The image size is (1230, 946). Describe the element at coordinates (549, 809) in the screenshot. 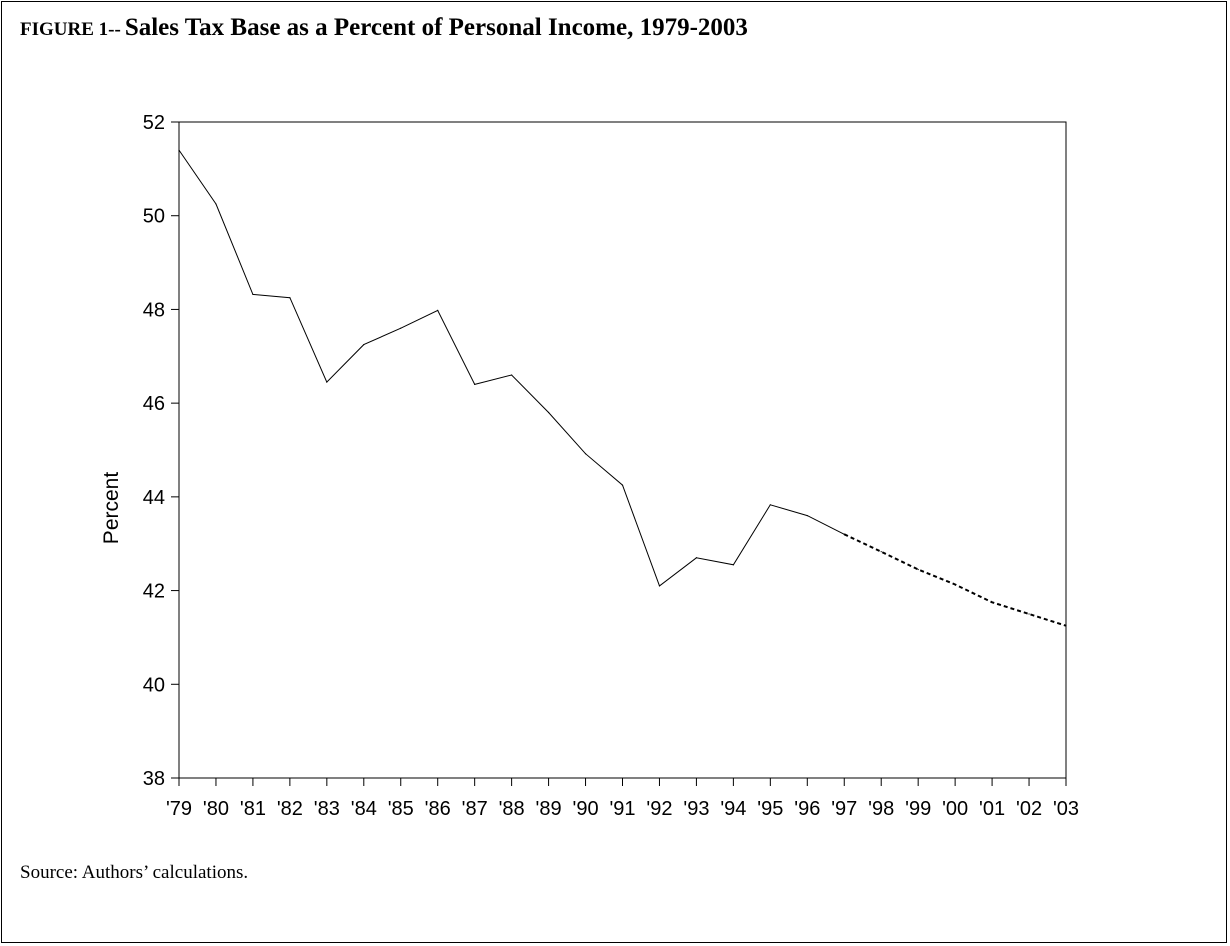

I see `x-tick-label: '89` at that location.